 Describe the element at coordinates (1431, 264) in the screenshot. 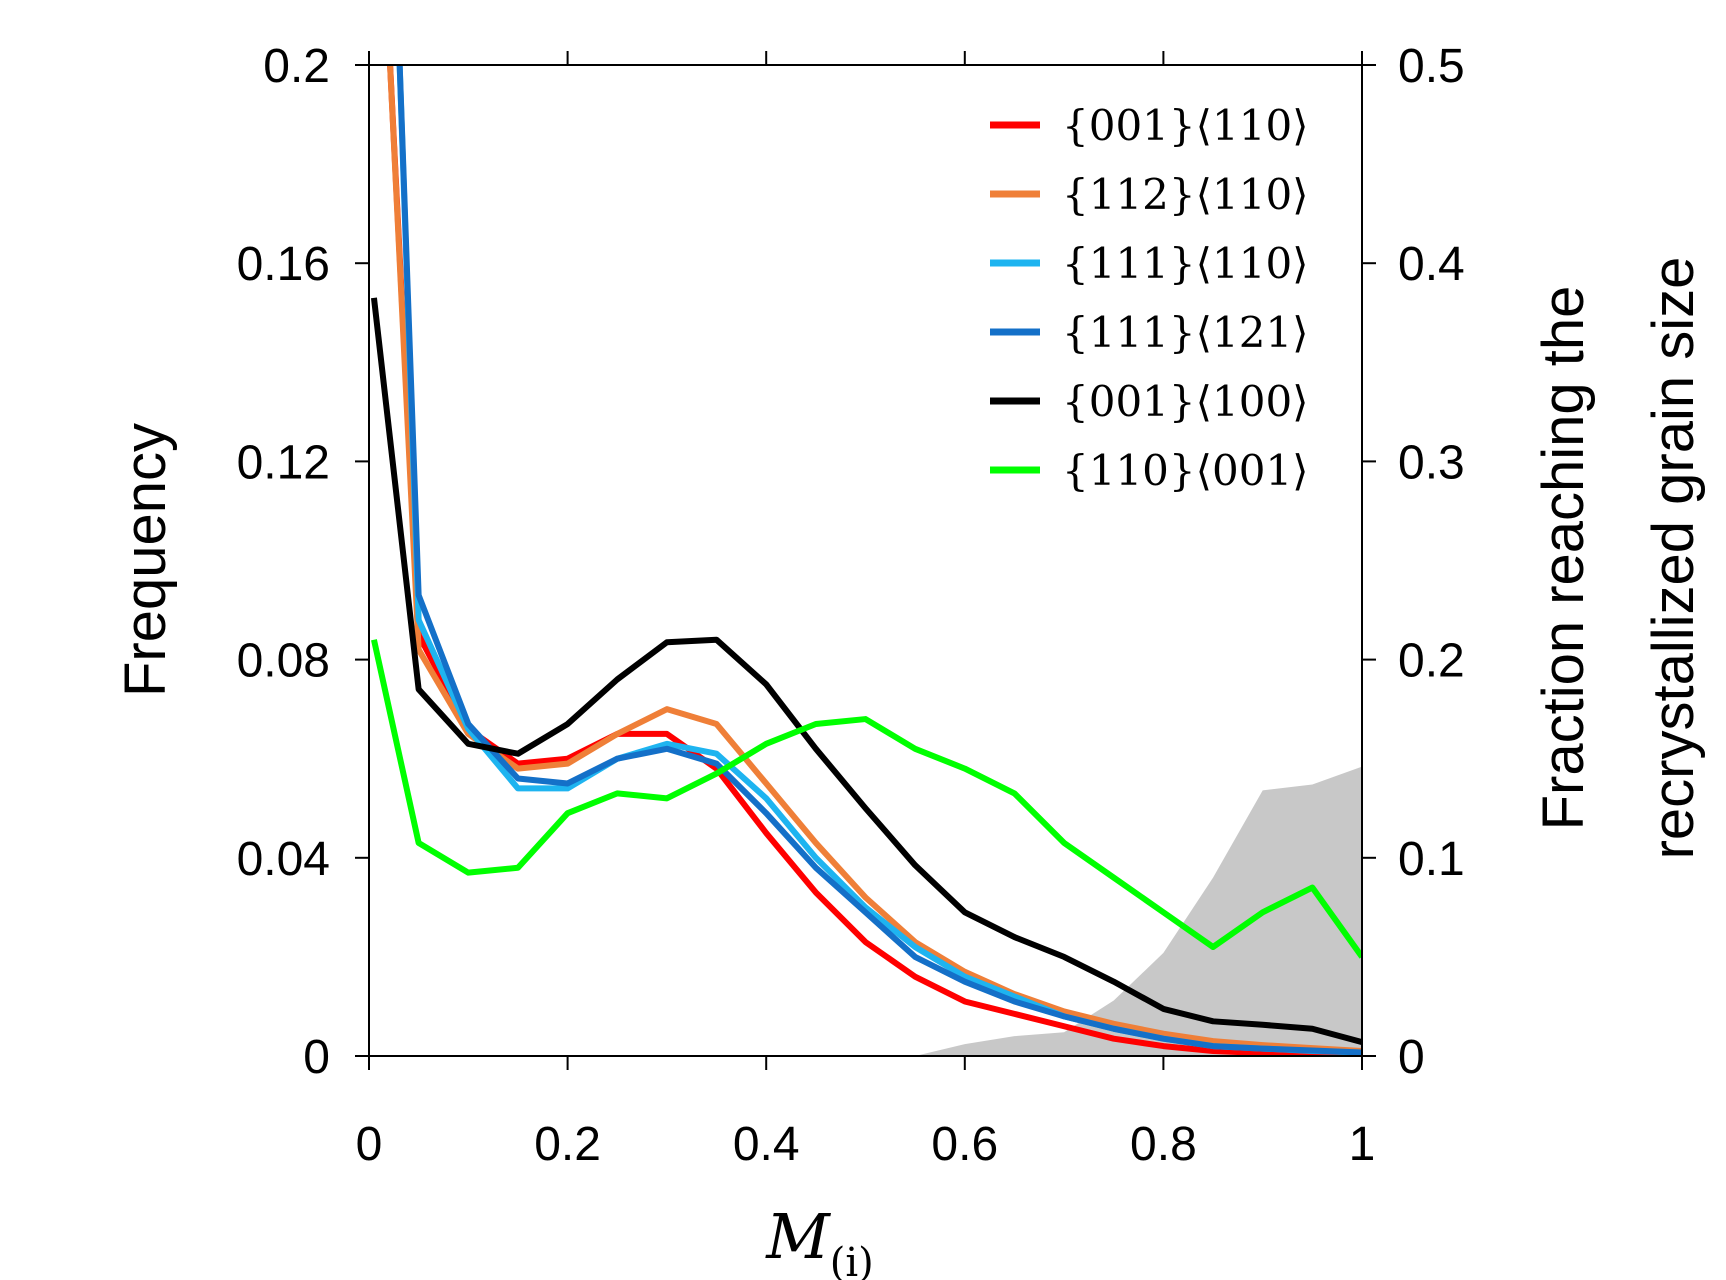

I see `y2-tick-label: 0.4` at that location.